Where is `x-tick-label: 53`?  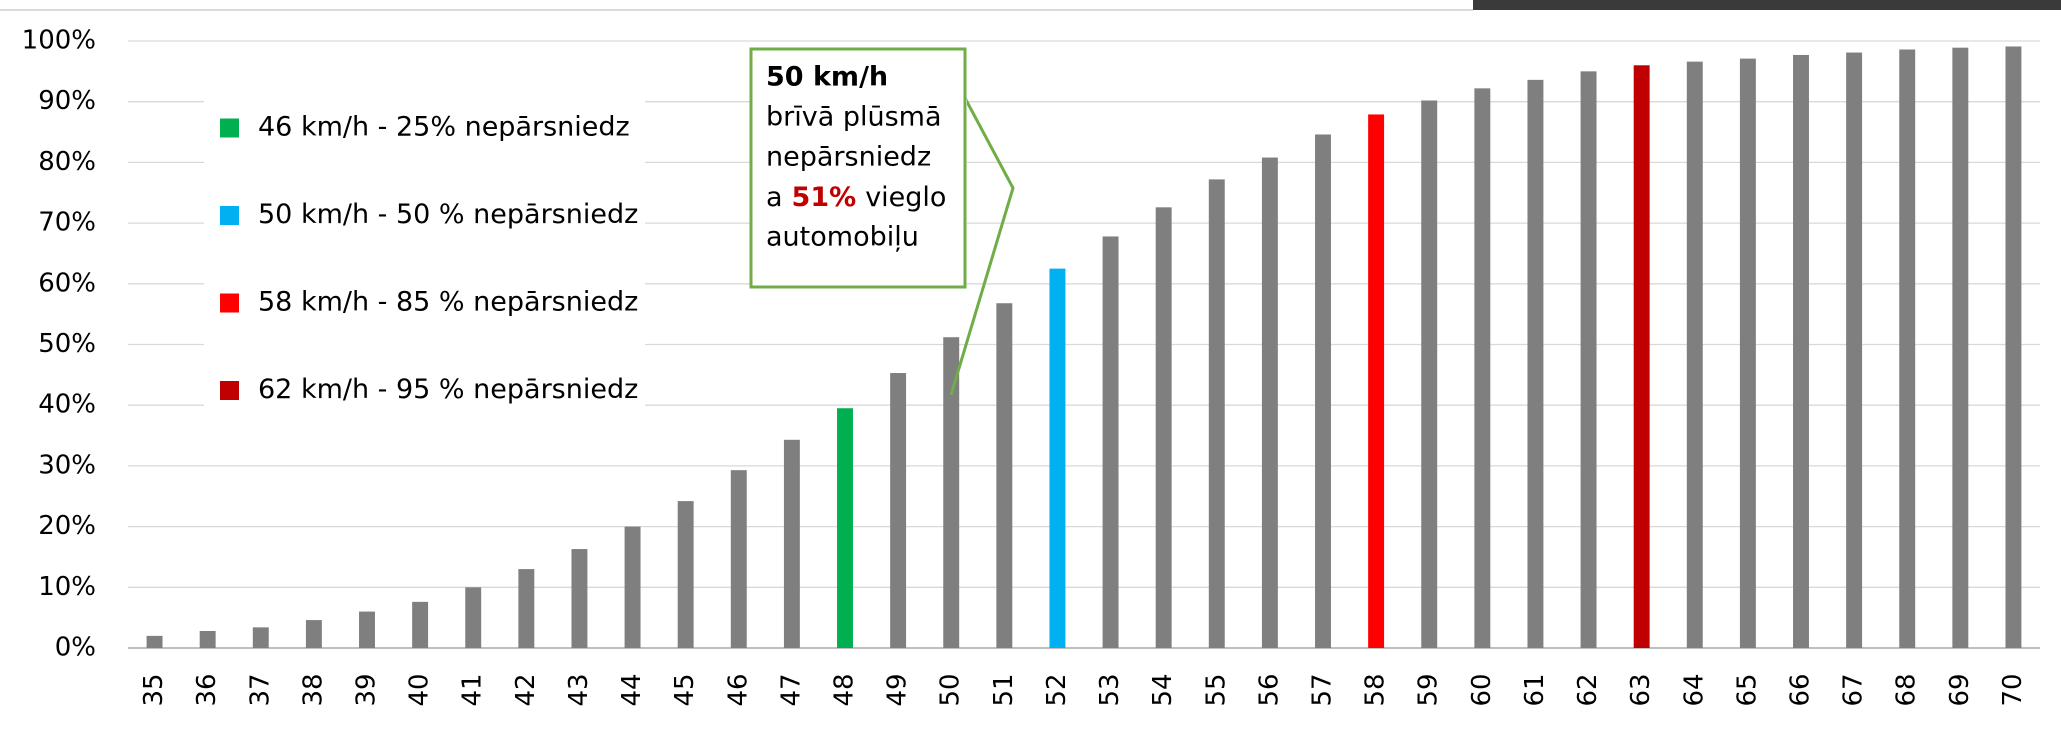 x-tick-label: 53 is located at coordinates (1110, 689).